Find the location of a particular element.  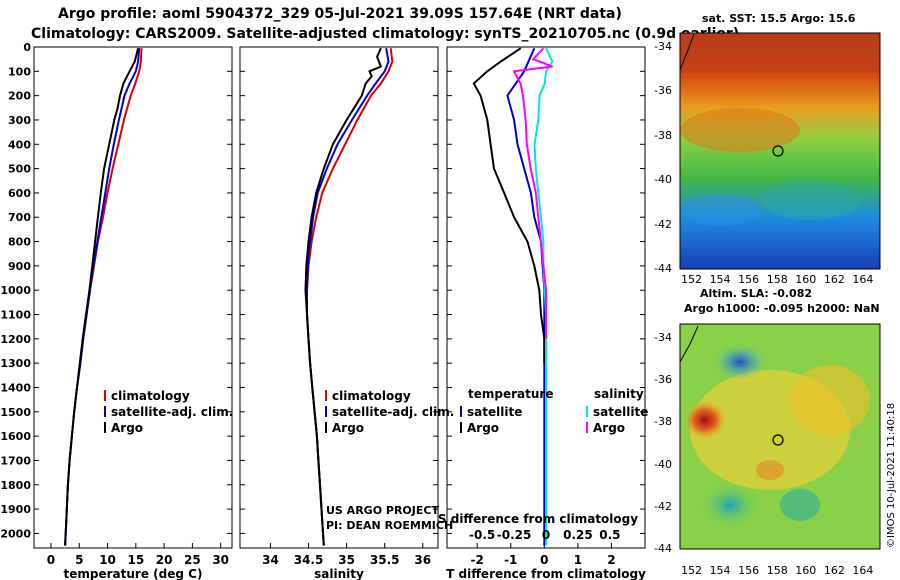

xtick-label: 5 is located at coordinates (79, 560).